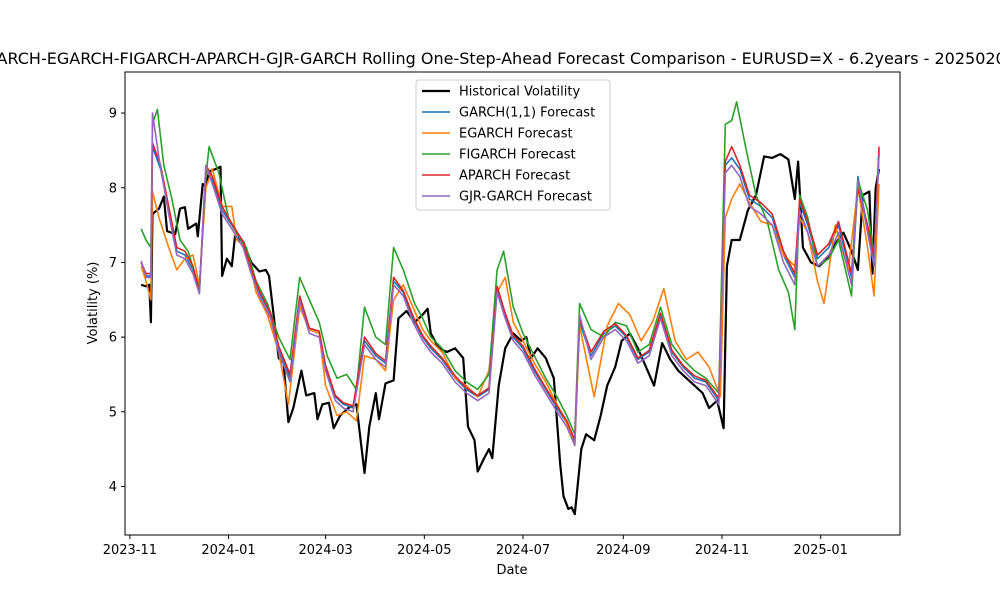 The image size is (1000, 600). Describe the element at coordinates (424, 550) in the screenshot. I see `x-tick-label: 2024-05` at that location.